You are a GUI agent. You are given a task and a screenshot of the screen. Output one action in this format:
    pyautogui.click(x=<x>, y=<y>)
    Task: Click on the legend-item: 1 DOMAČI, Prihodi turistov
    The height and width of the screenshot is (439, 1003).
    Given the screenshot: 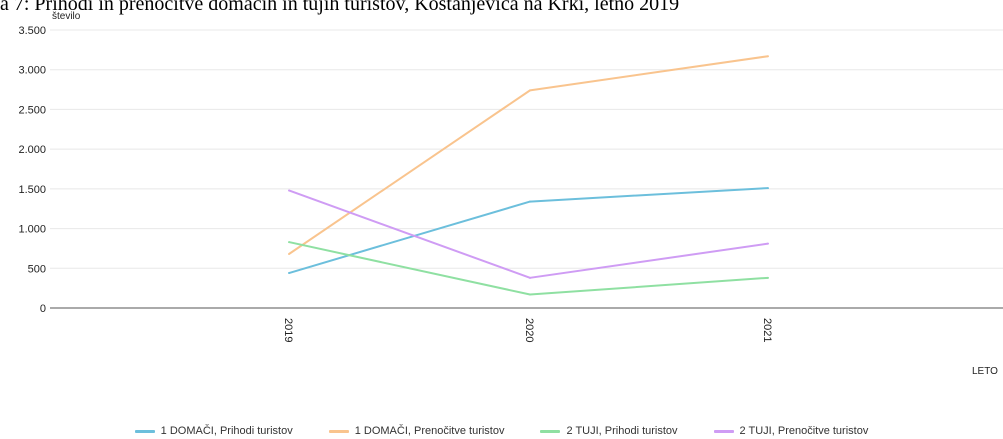 What is the action you would take?
    pyautogui.click(x=213, y=431)
    